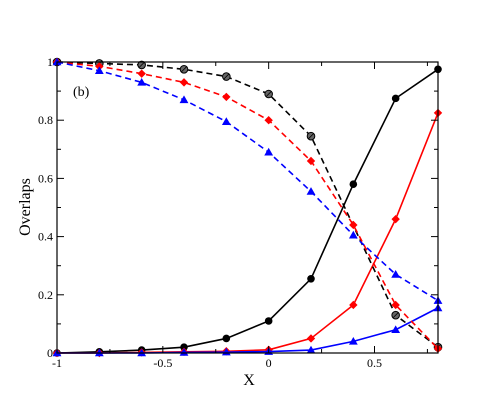 The image size is (491, 415). Describe the element at coordinates (45, 237) in the screenshot. I see `y-tick-label: 0.4` at that location.